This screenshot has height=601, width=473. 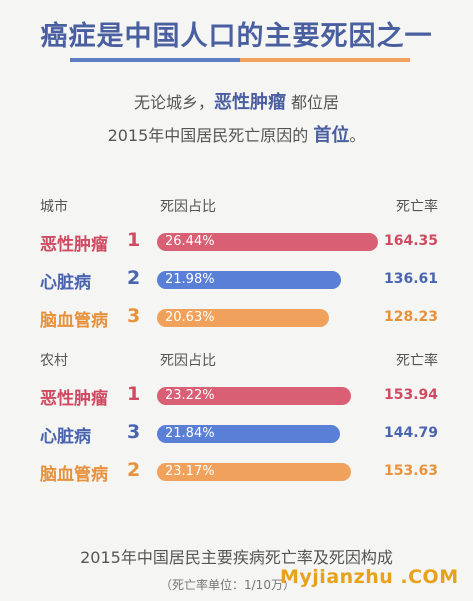 I want to click on intro-line-2: 2015年中国居民死亡原因的 首位。, so click(x=236, y=134).